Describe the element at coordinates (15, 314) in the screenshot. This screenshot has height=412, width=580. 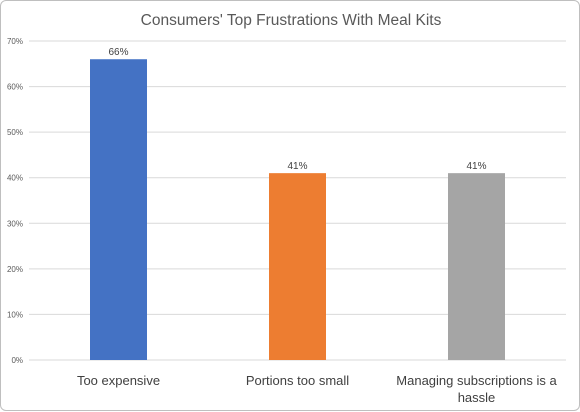
I see `y-tick-label: 10%` at that location.